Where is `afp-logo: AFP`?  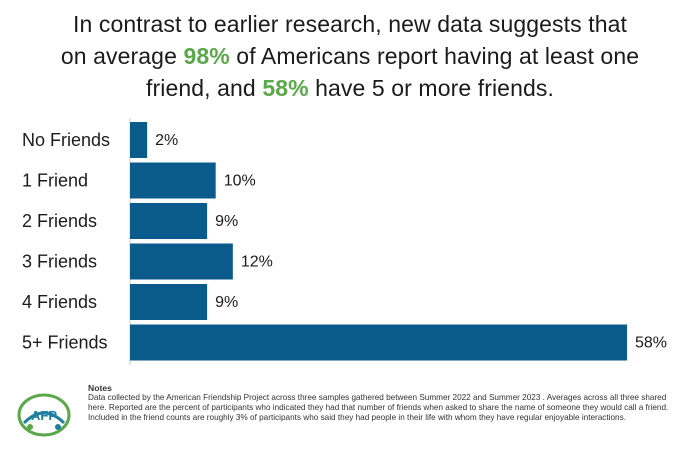
afp-logo: AFP is located at coordinates (44, 415).